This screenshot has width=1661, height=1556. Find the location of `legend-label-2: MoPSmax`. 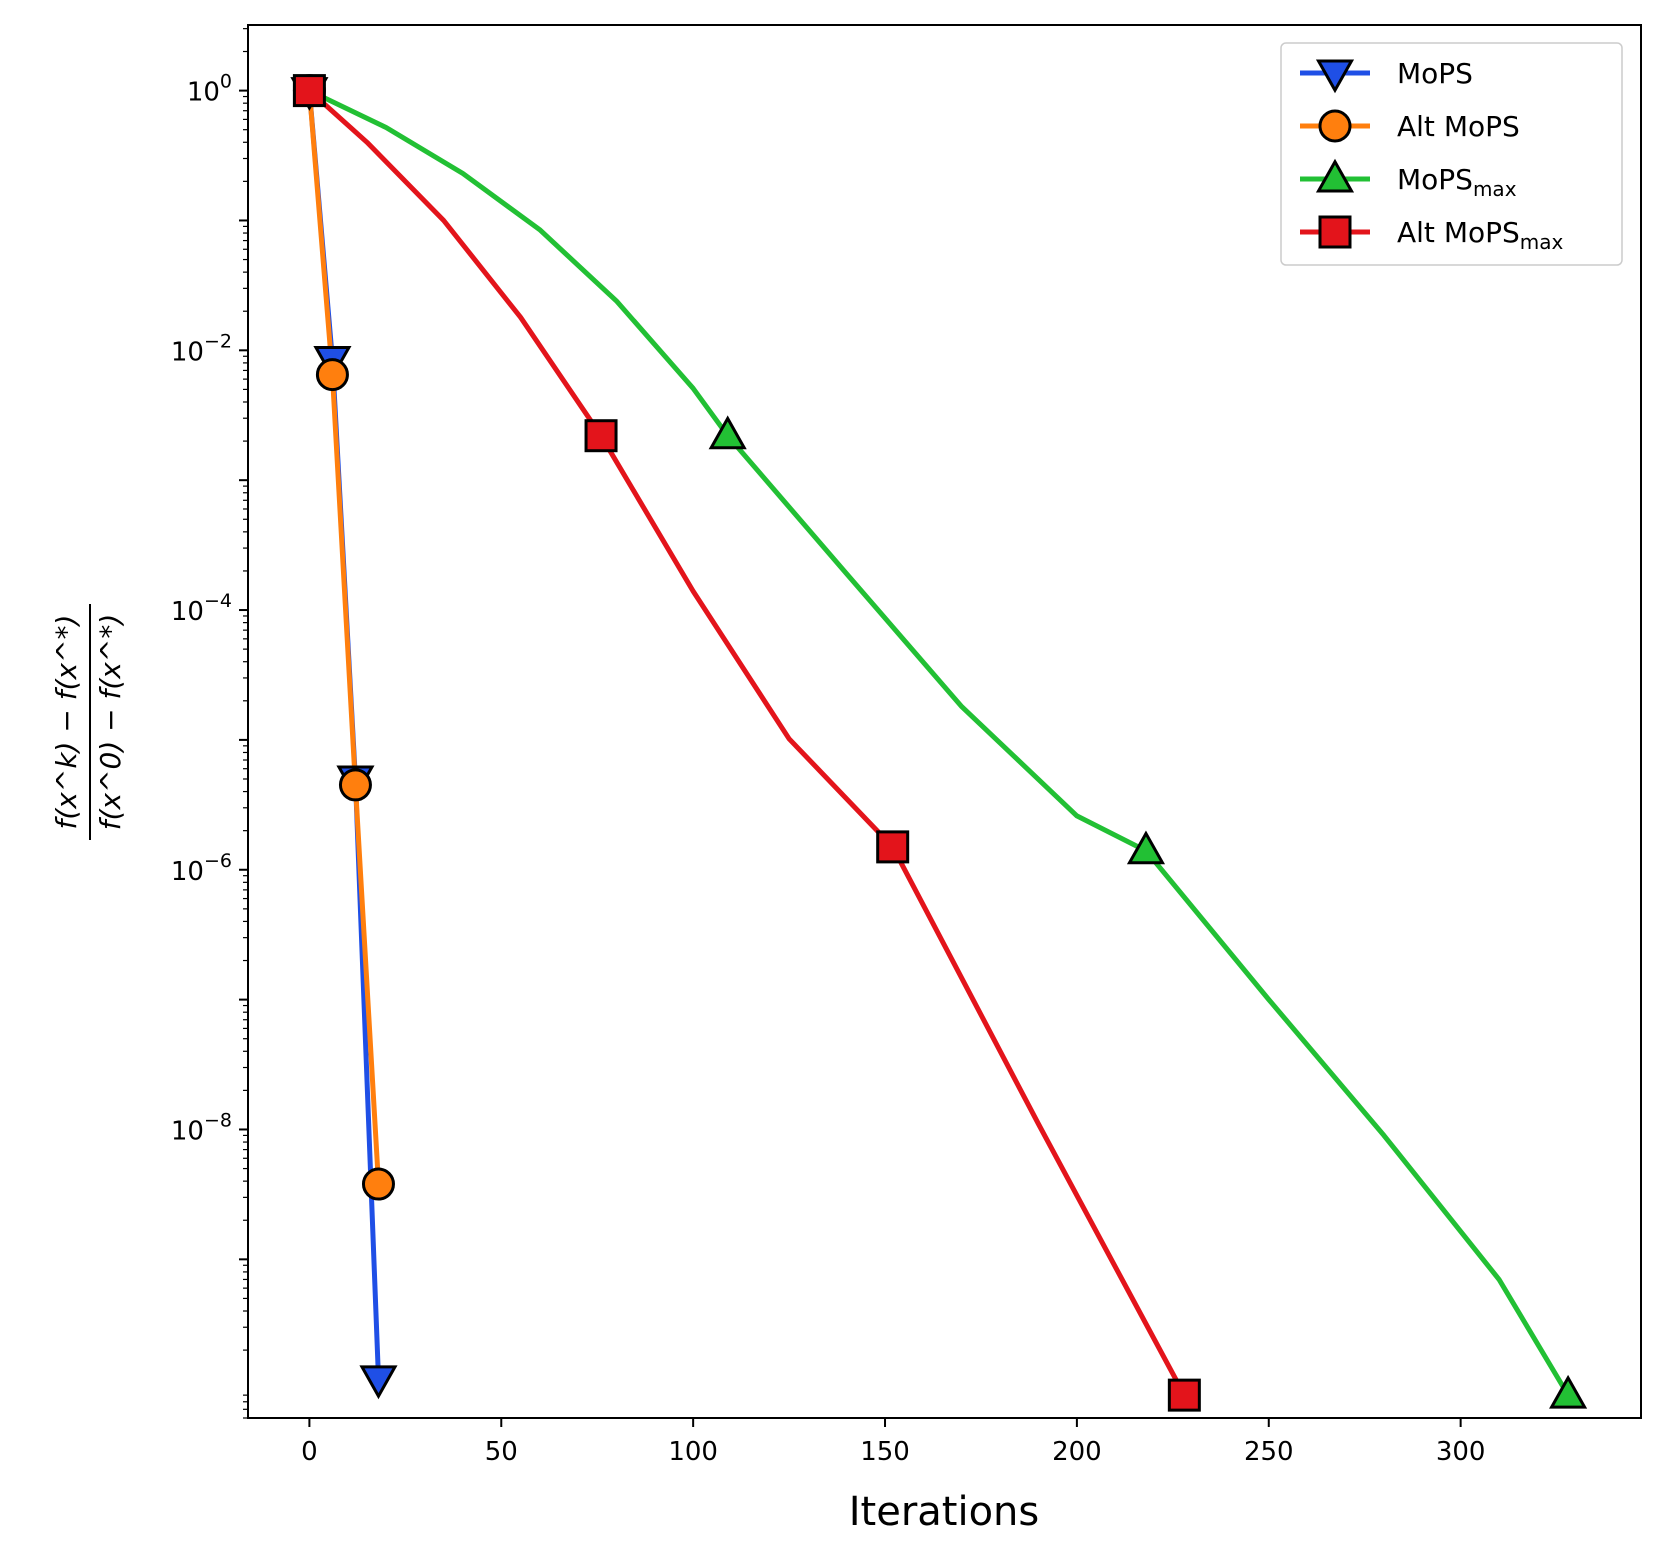

legend-label-2: MoPSmax is located at coordinates (1457, 182).